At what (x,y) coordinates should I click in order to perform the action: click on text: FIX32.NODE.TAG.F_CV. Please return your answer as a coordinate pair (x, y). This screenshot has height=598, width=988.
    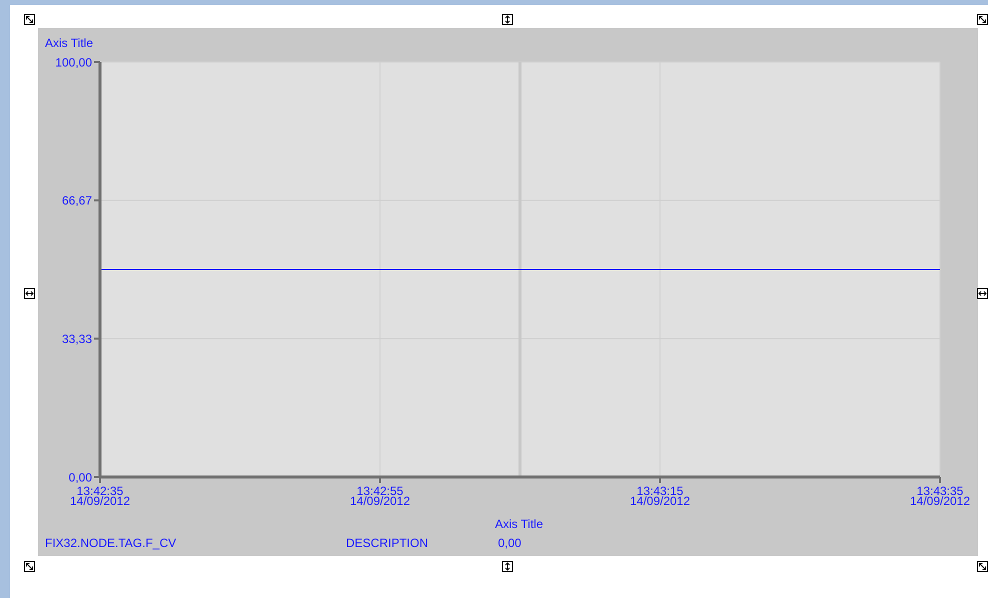
    Looking at the image, I should click on (110, 543).